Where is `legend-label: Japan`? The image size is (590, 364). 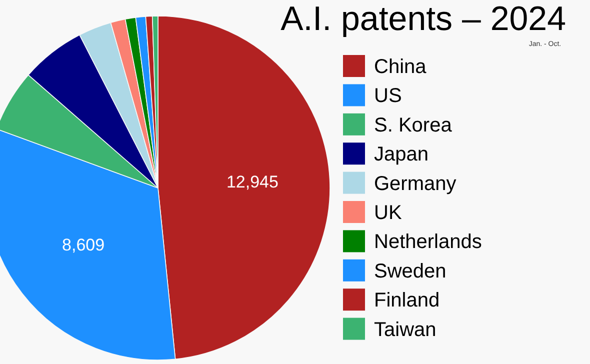
legend-label: Japan is located at coordinates (401, 155).